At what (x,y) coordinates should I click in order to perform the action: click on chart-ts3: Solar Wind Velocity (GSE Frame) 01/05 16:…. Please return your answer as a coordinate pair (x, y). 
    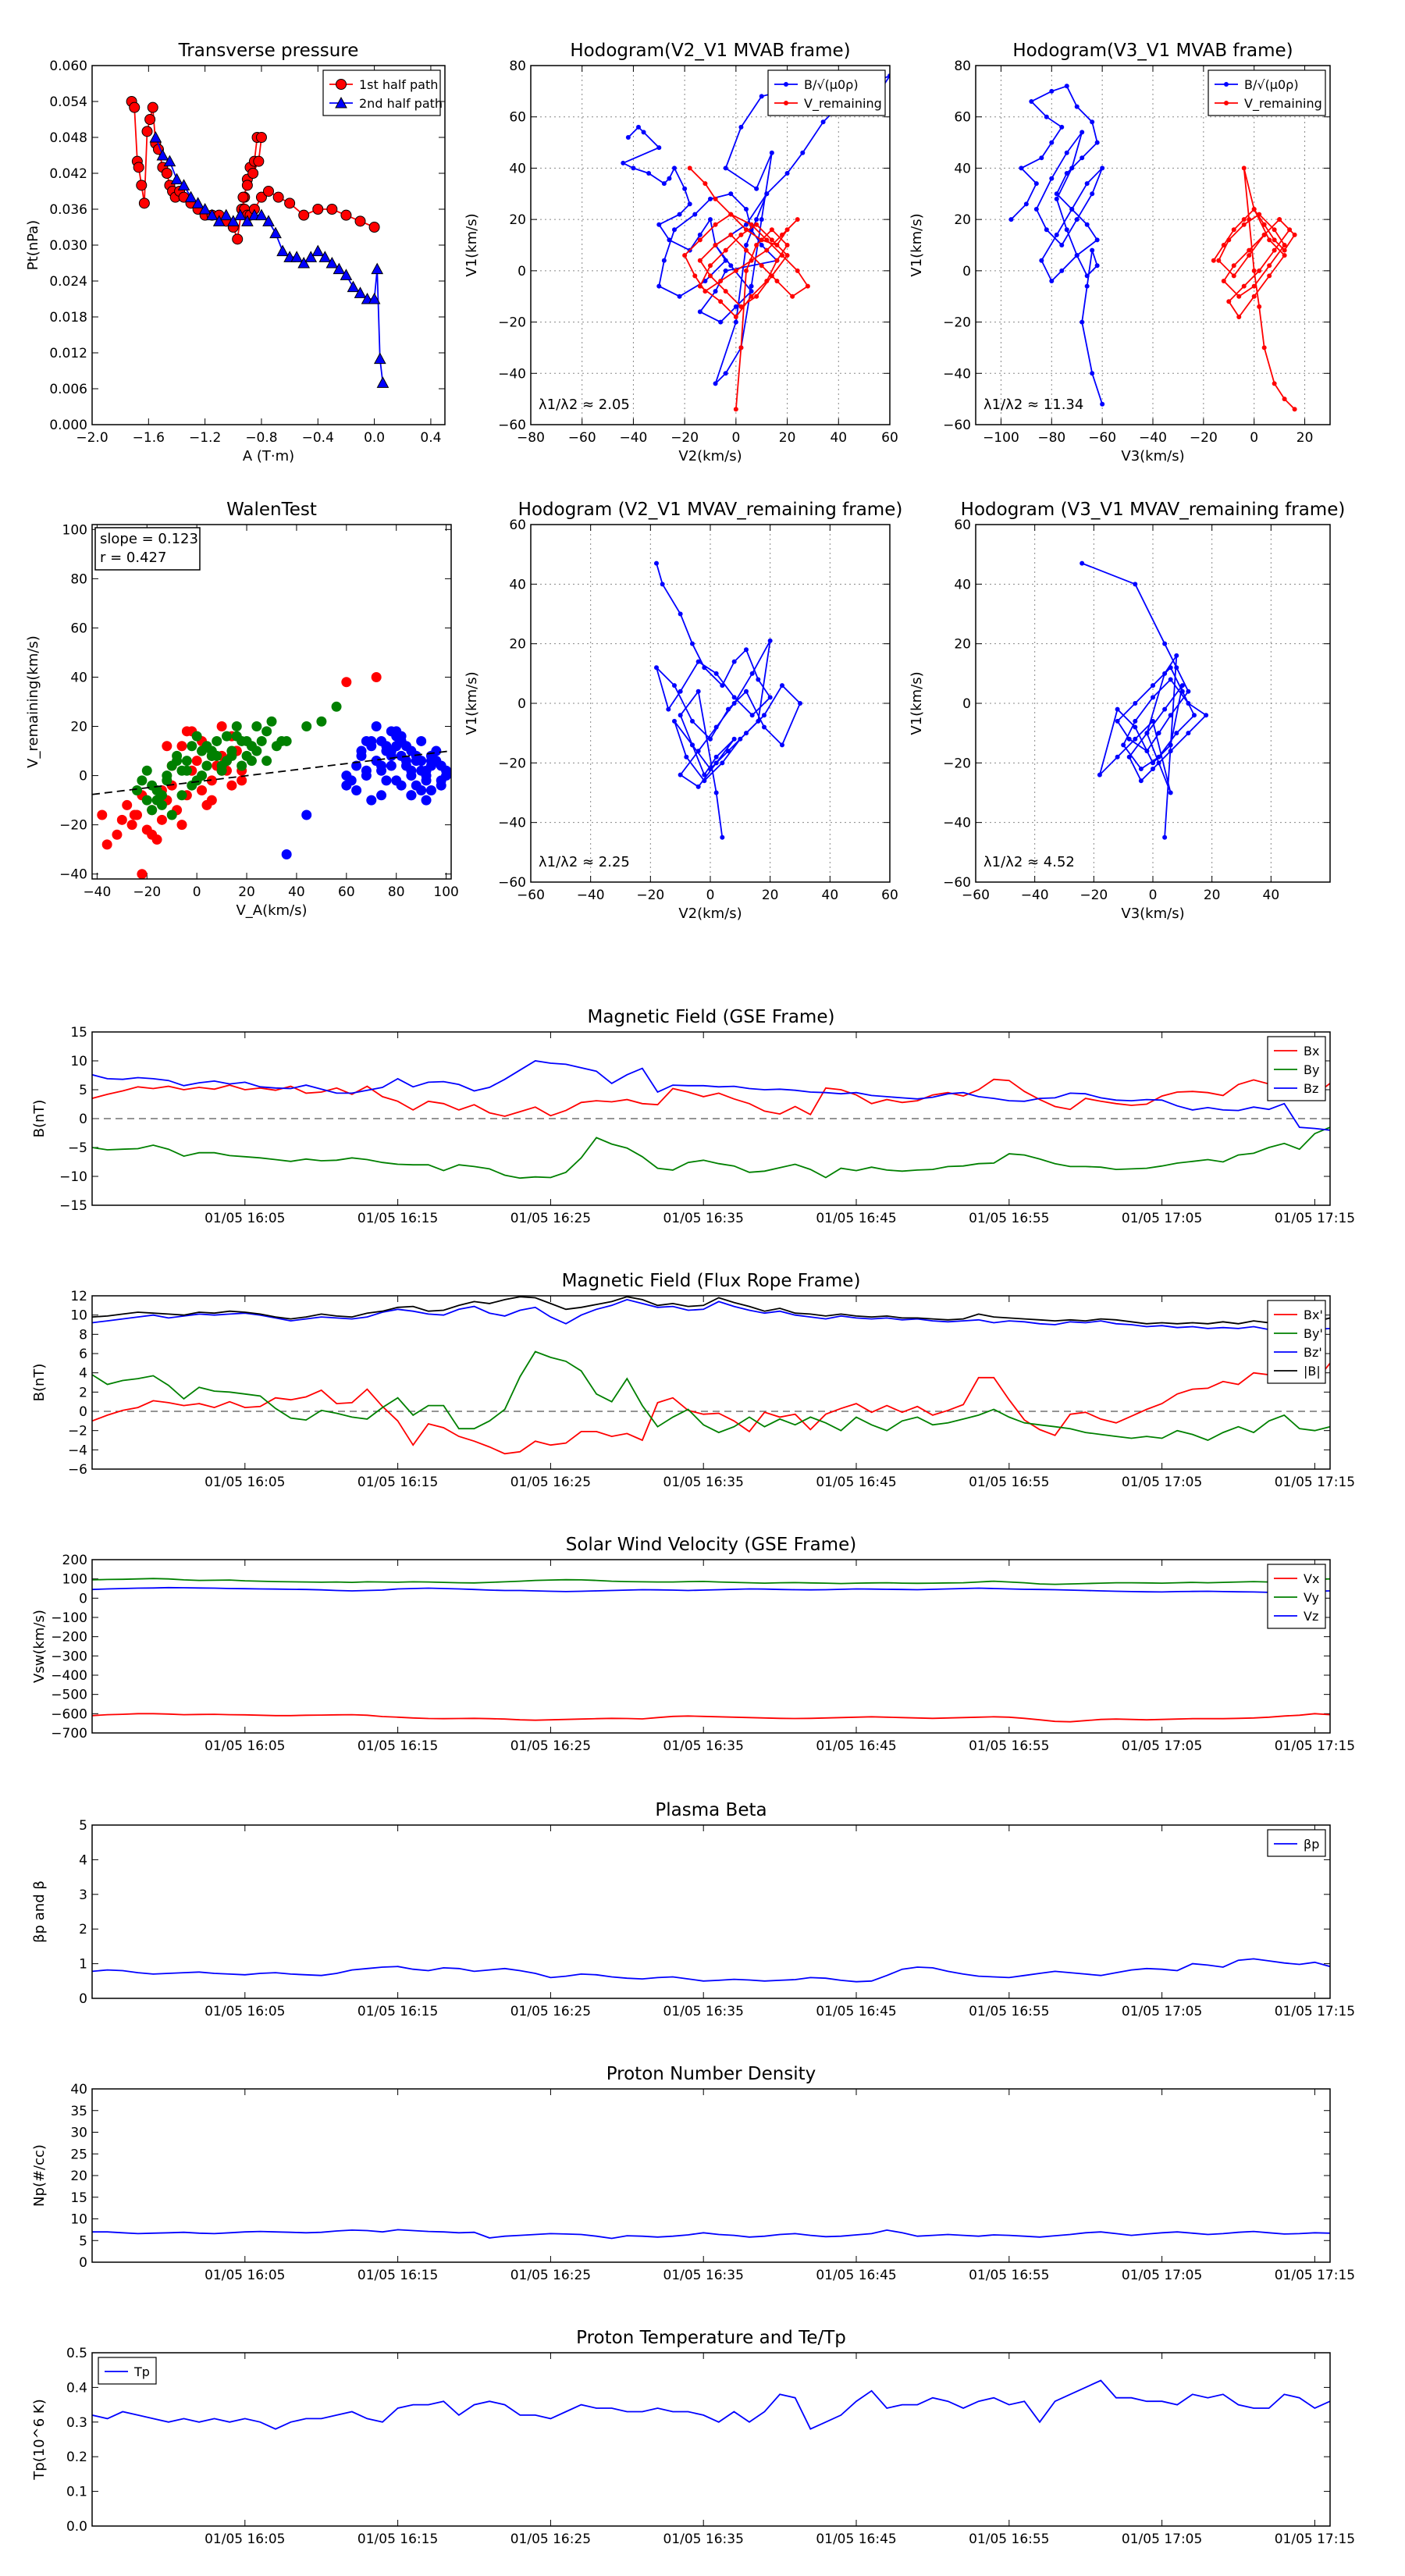
    Looking at the image, I should click on (693, 1644).